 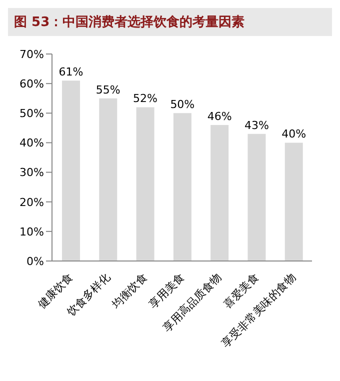 What do you see at coordinates (108, 89) in the screenshot?
I see `data-label: 55%` at bounding box center [108, 89].